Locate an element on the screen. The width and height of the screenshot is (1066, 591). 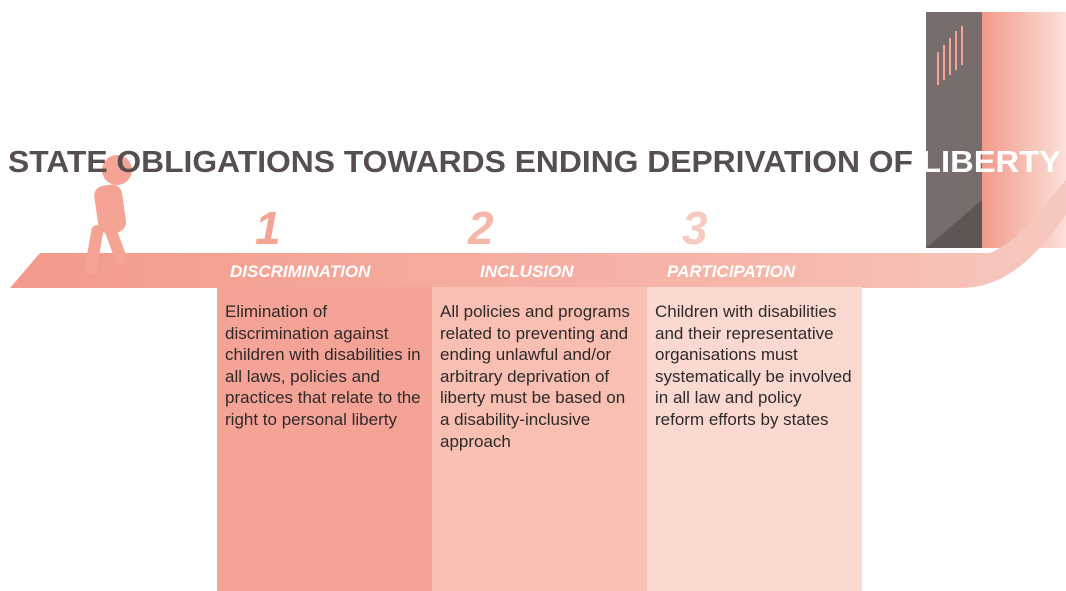
step-number: 1 is located at coordinates (268, 228).